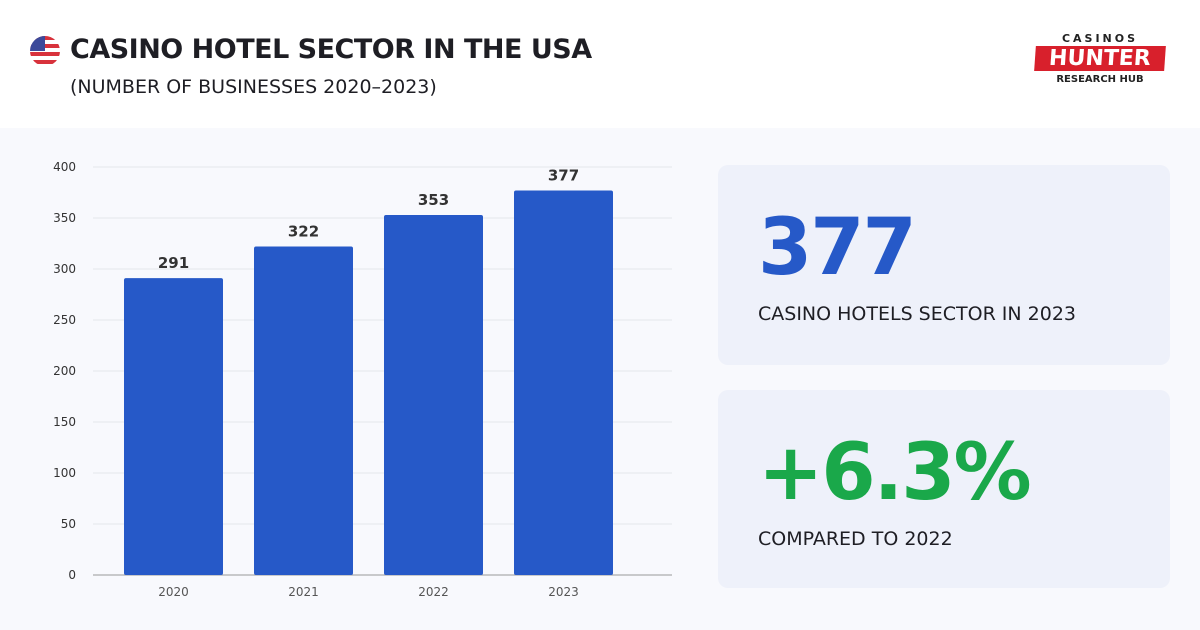 The image size is (1200, 630). I want to click on logo-bottom: RESEARCH HUB, so click(1100, 79).